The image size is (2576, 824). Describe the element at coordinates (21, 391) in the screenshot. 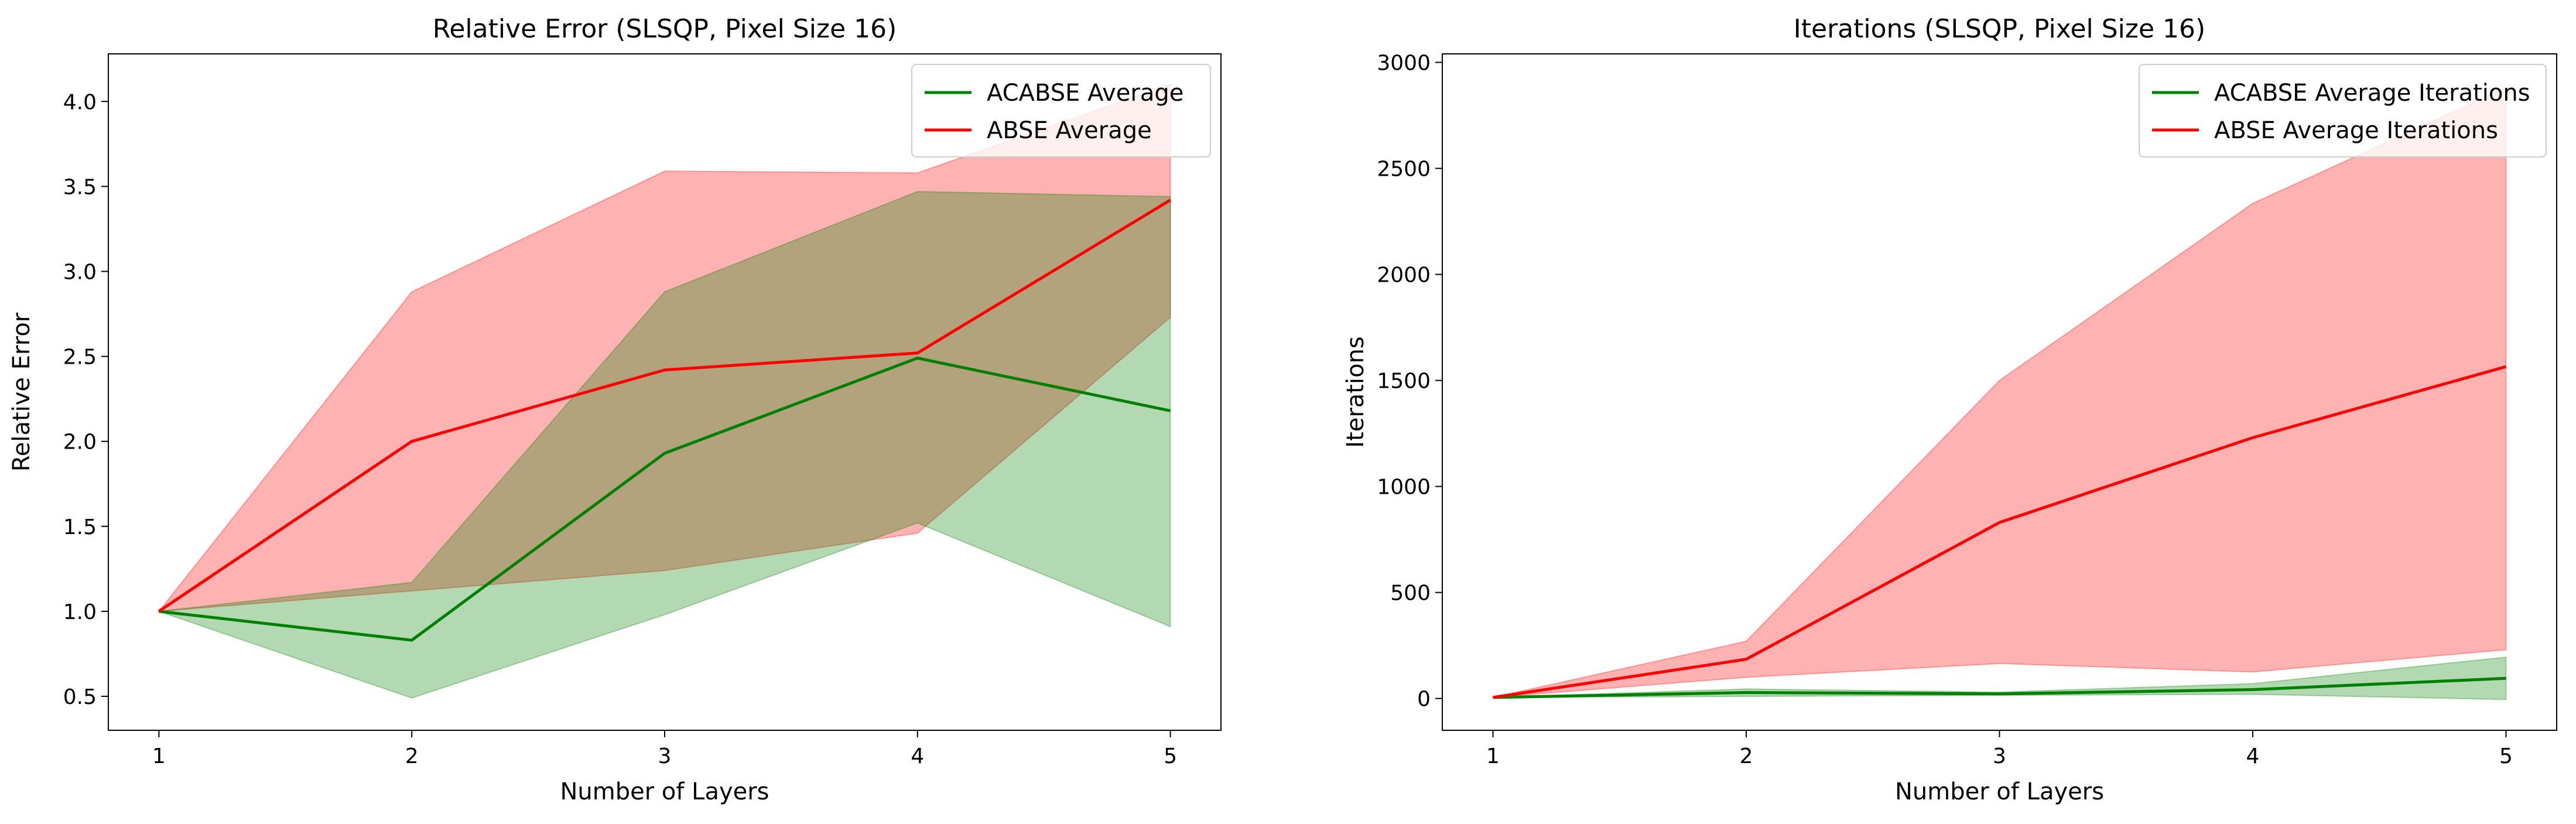

I see `relative-error-y-axis-label: Relative Error` at that location.